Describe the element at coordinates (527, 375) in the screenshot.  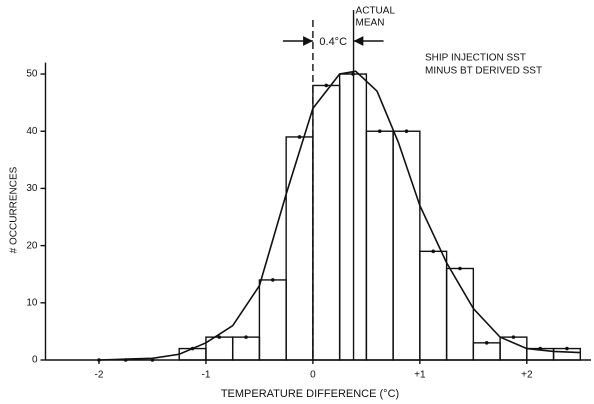
I see `x-tick-label: +2` at that location.